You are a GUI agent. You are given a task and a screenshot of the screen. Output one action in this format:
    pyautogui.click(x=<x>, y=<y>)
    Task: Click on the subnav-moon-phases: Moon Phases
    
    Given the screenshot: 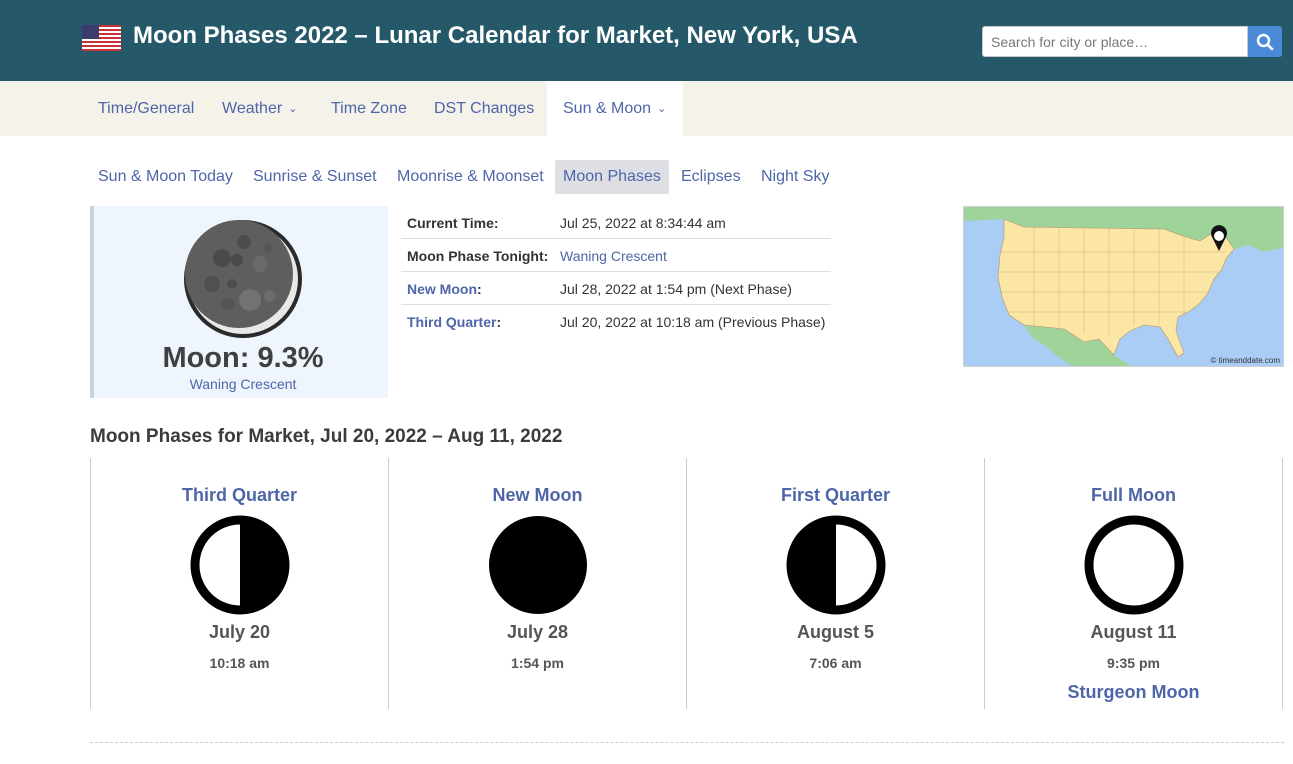 What is the action you would take?
    pyautogui.click(x=612, y=177)
    